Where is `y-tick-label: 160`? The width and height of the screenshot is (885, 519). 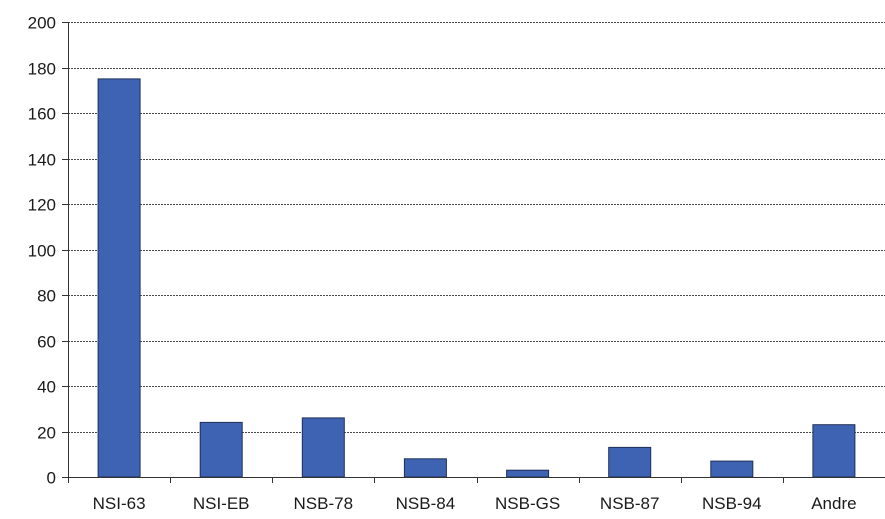
y-tick-label: 160 is located at coordinates (42, 114).